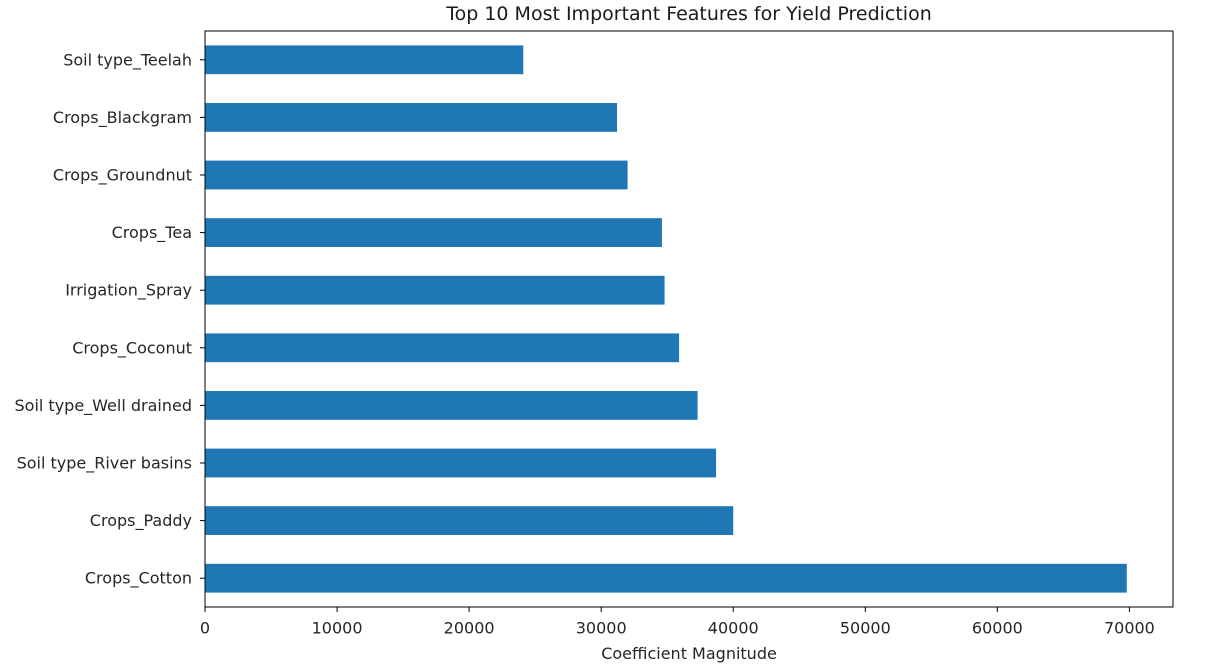 This screenshot has width=1213, height=671. What do you see at coordinates (128, 291) in the screenshot?
I see `y-tick-label: Irrigation_Spray` at bounding box center [128, 291].